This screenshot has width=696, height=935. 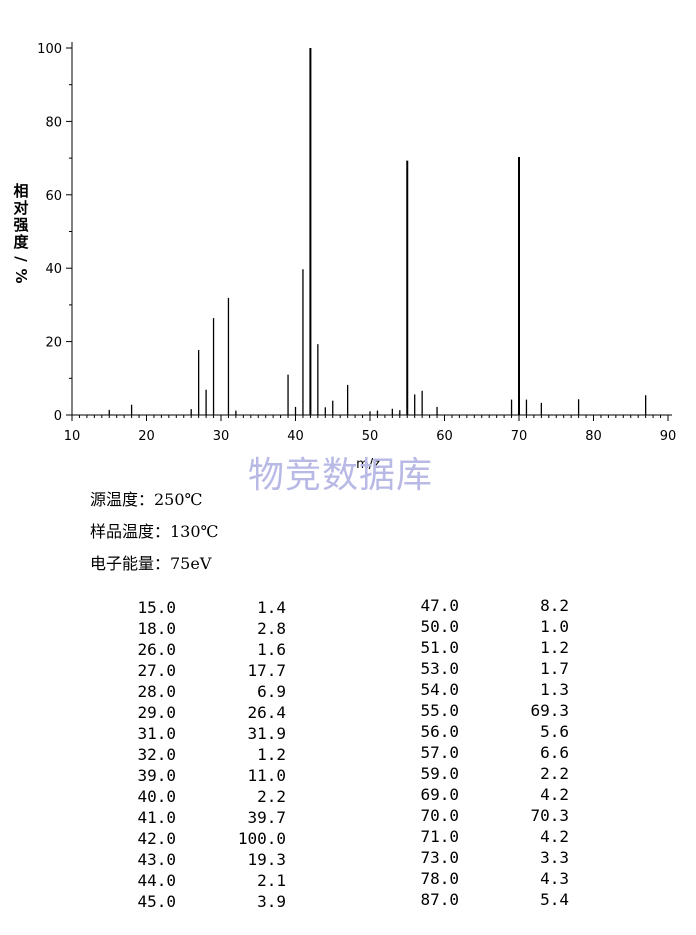 I want to click on y-axis-label-char: %, so click(x=21, y=275).